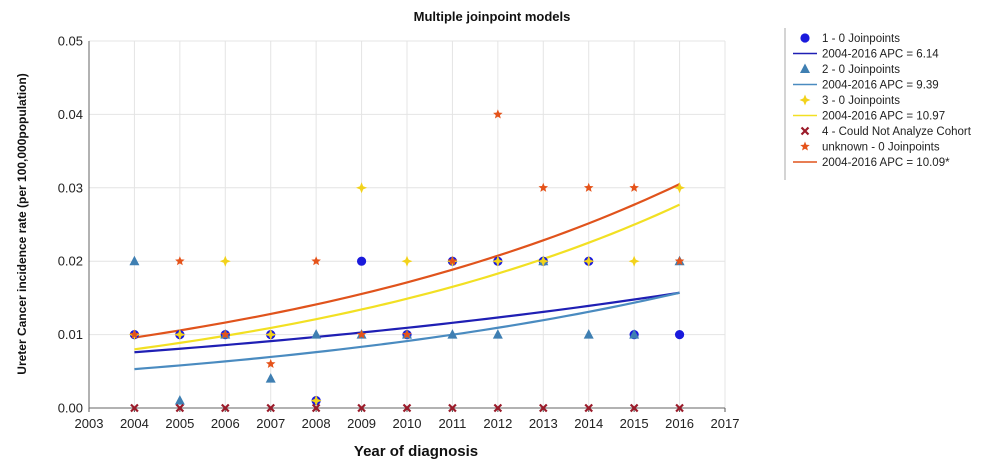  What do you see at coordinates (316, 423) in the screenshot?
I see `x-tick-label: 2008` at bounding box center [316, 423].